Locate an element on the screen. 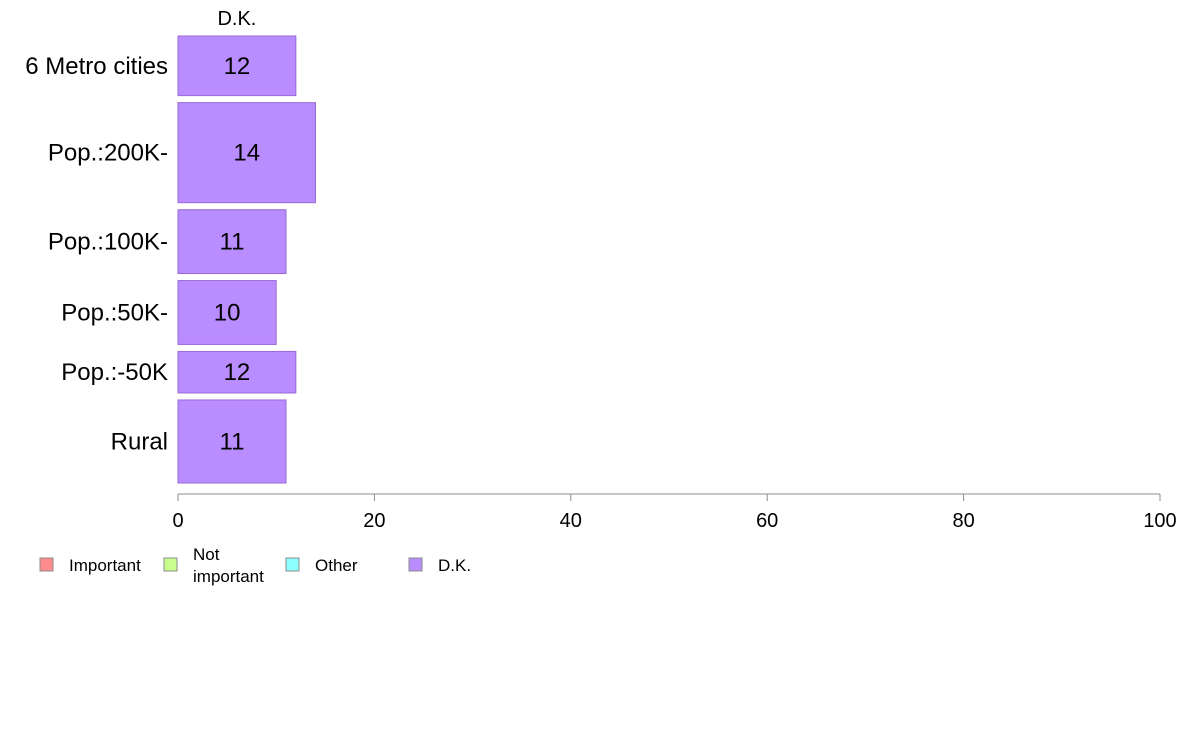 This screenshot has height=741, width=1188. data-label: 10 is located at coordinates (227, 313).